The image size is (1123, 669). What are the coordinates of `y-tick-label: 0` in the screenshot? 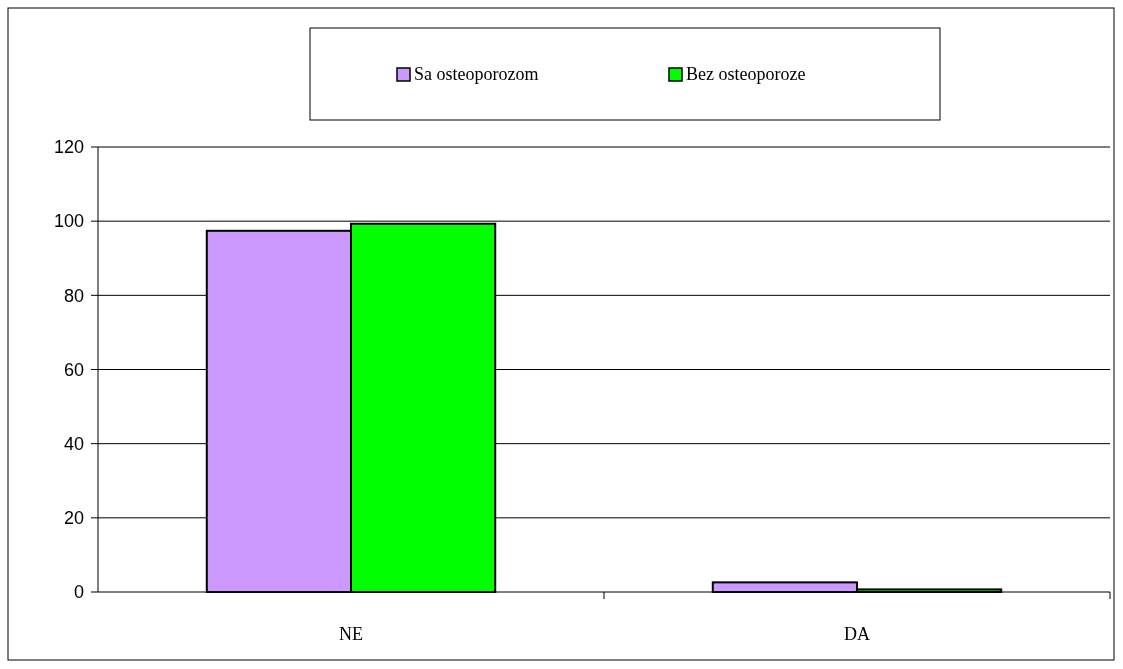 It's located at (78, 592).